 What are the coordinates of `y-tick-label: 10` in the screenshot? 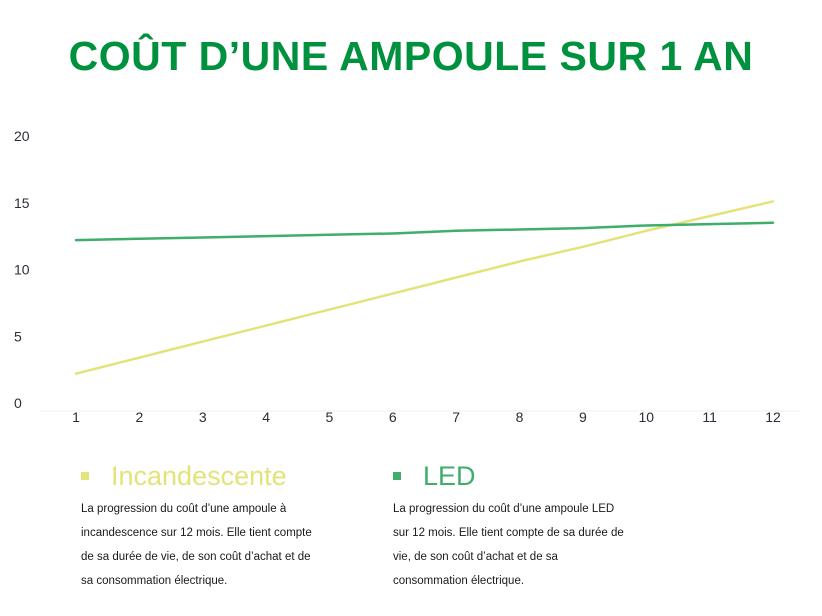 It's located at (22, 270).